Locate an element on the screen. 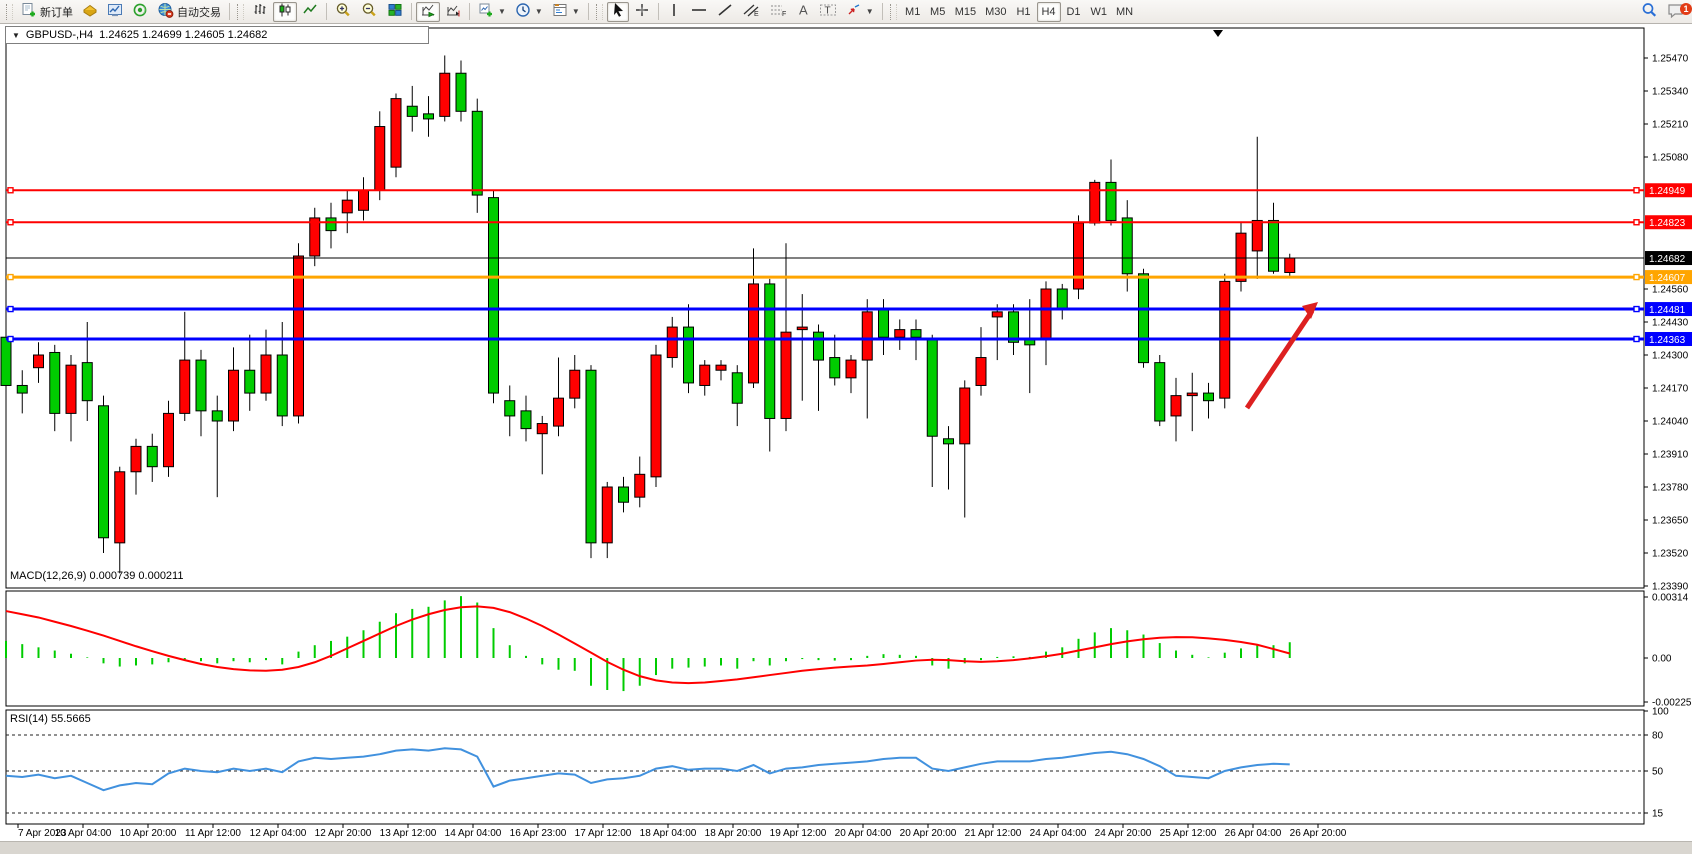 This screenshot has width=1692, height=854. price-tick-label: 1.24040 is located at coordinates (1670, 422).